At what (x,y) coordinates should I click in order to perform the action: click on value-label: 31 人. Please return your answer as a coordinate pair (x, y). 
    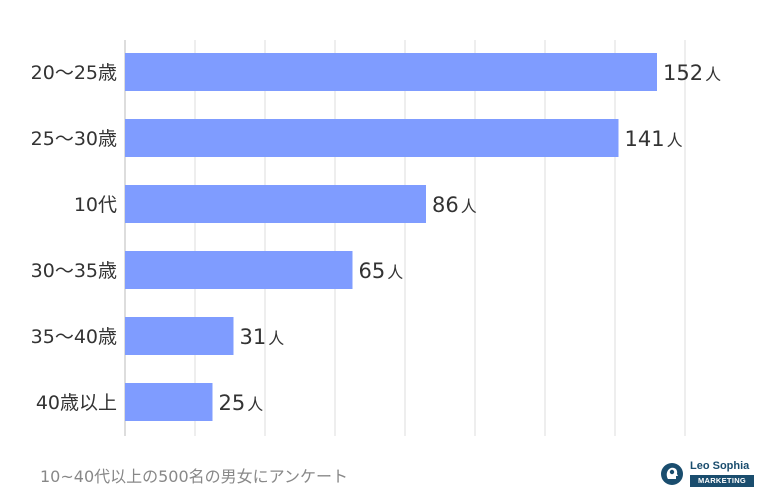
    Looking at the image, I should click on (262, 337).